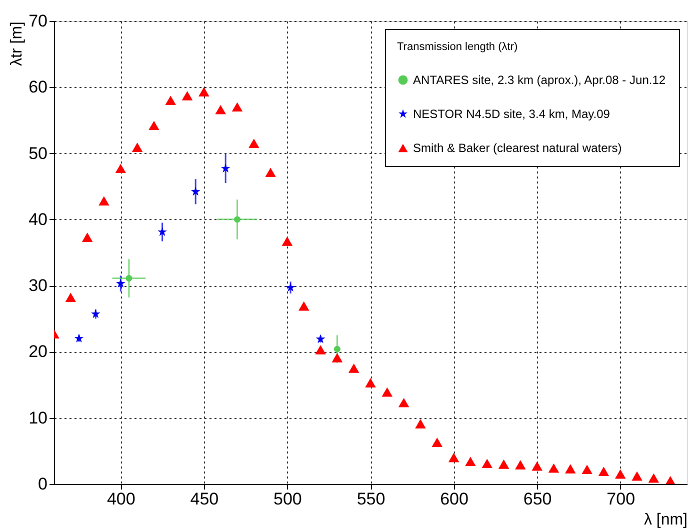  What do you see at coordinates (539, 80) in the screenshot?
I see `legend-label: ANTARES site, 2.3 km (aprox.), Apr.08 - Jun.12` at bounding box center [539, 80].